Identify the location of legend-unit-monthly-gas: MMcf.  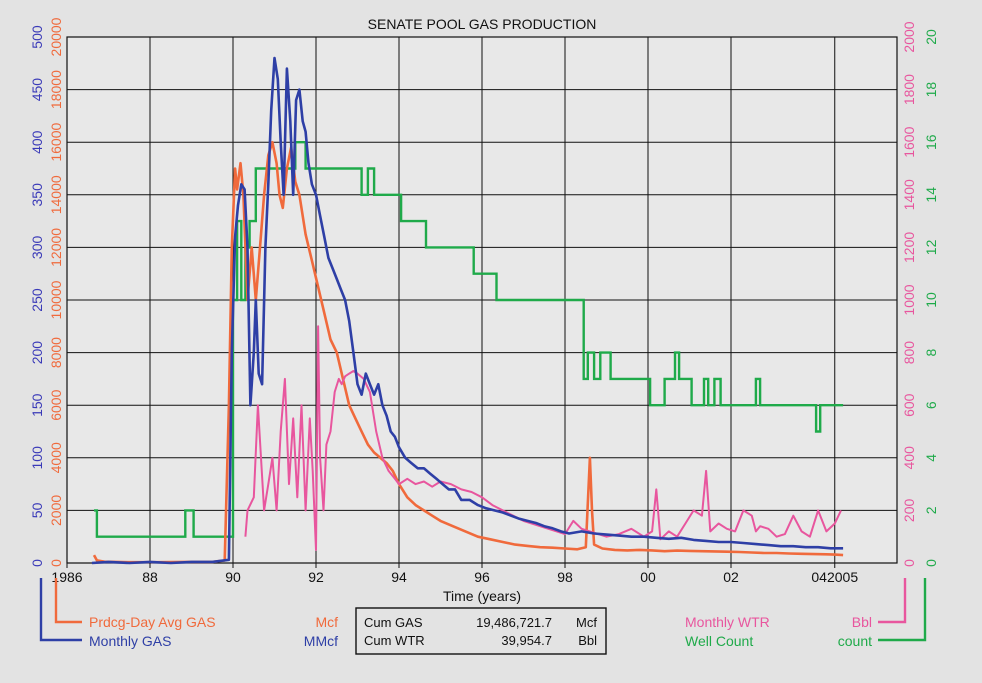
(321, 641).